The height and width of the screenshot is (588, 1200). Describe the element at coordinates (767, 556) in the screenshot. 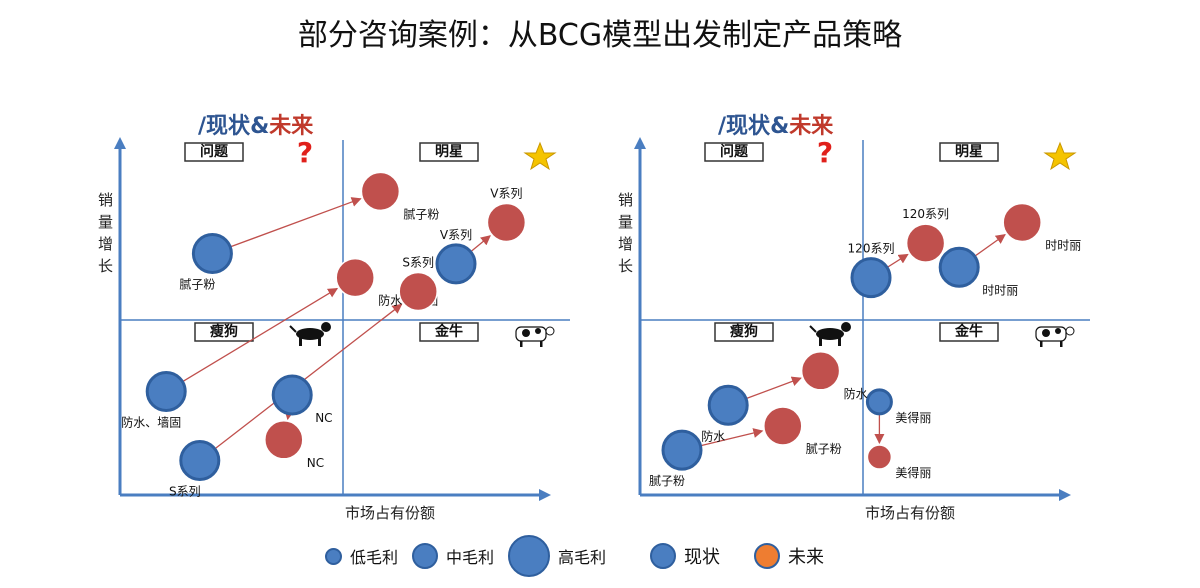

I see `future-circle-icon` at that location.